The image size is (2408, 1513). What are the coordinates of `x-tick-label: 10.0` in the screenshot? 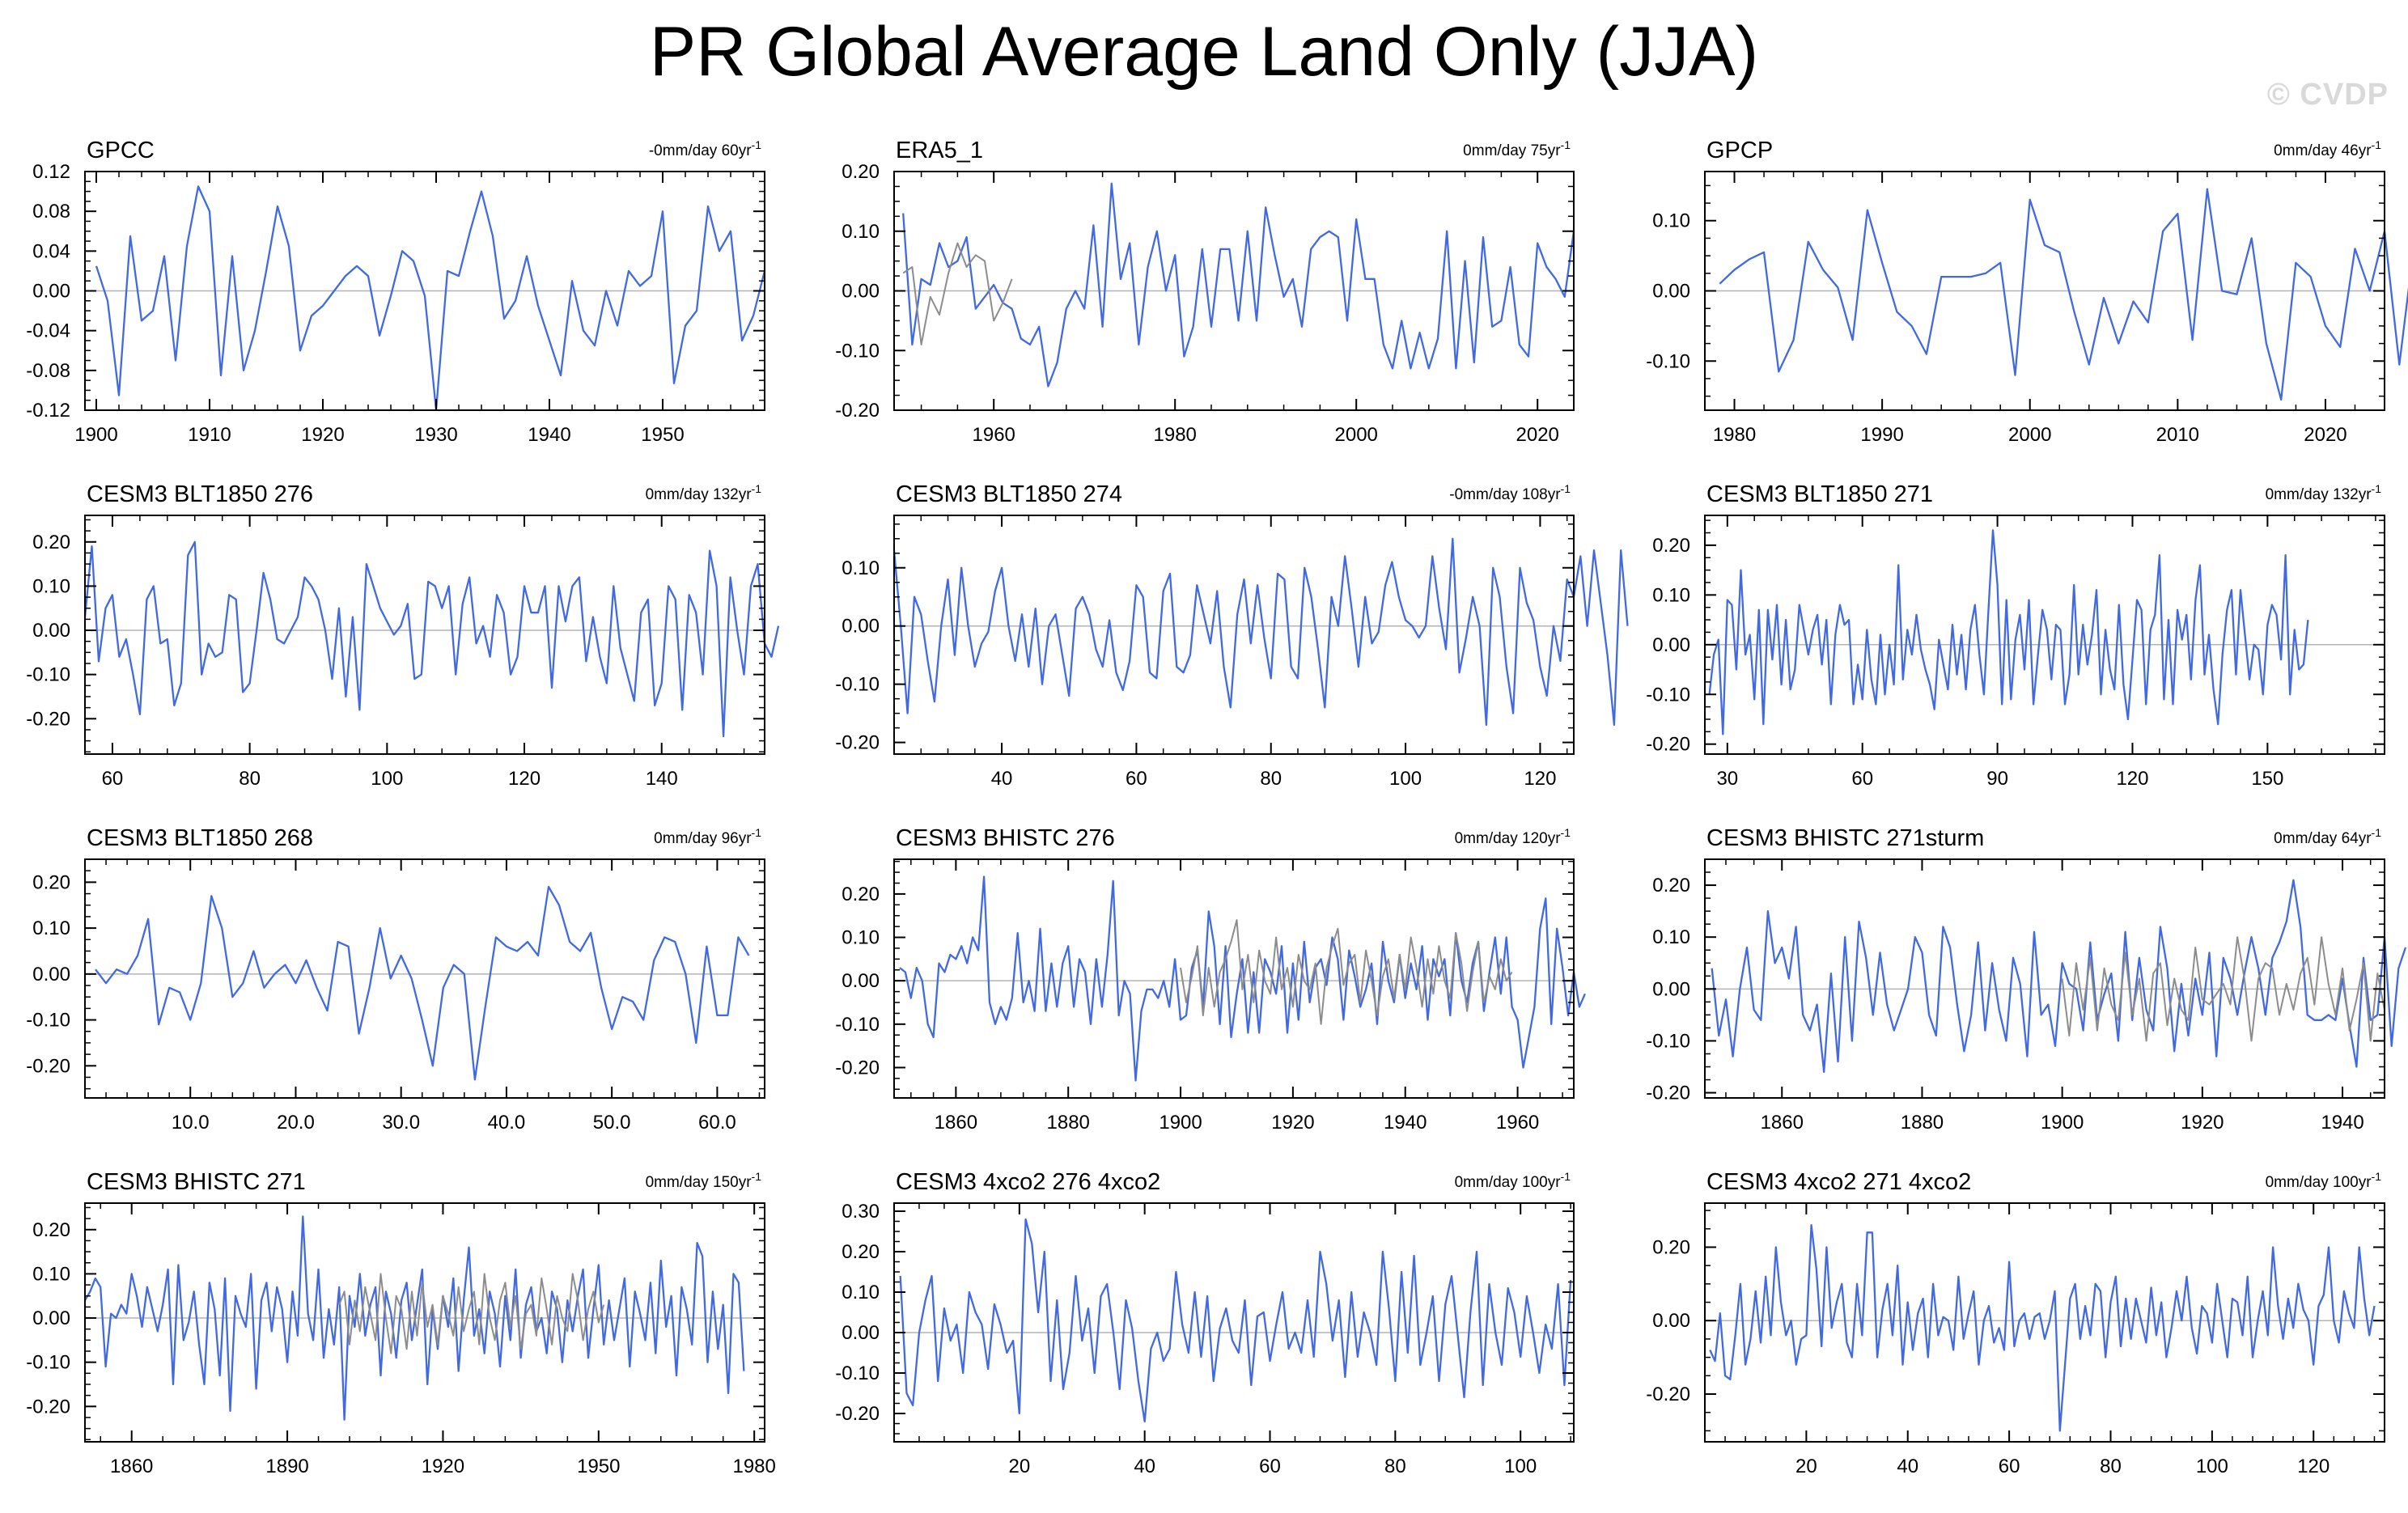 It's located at (191, 1123).